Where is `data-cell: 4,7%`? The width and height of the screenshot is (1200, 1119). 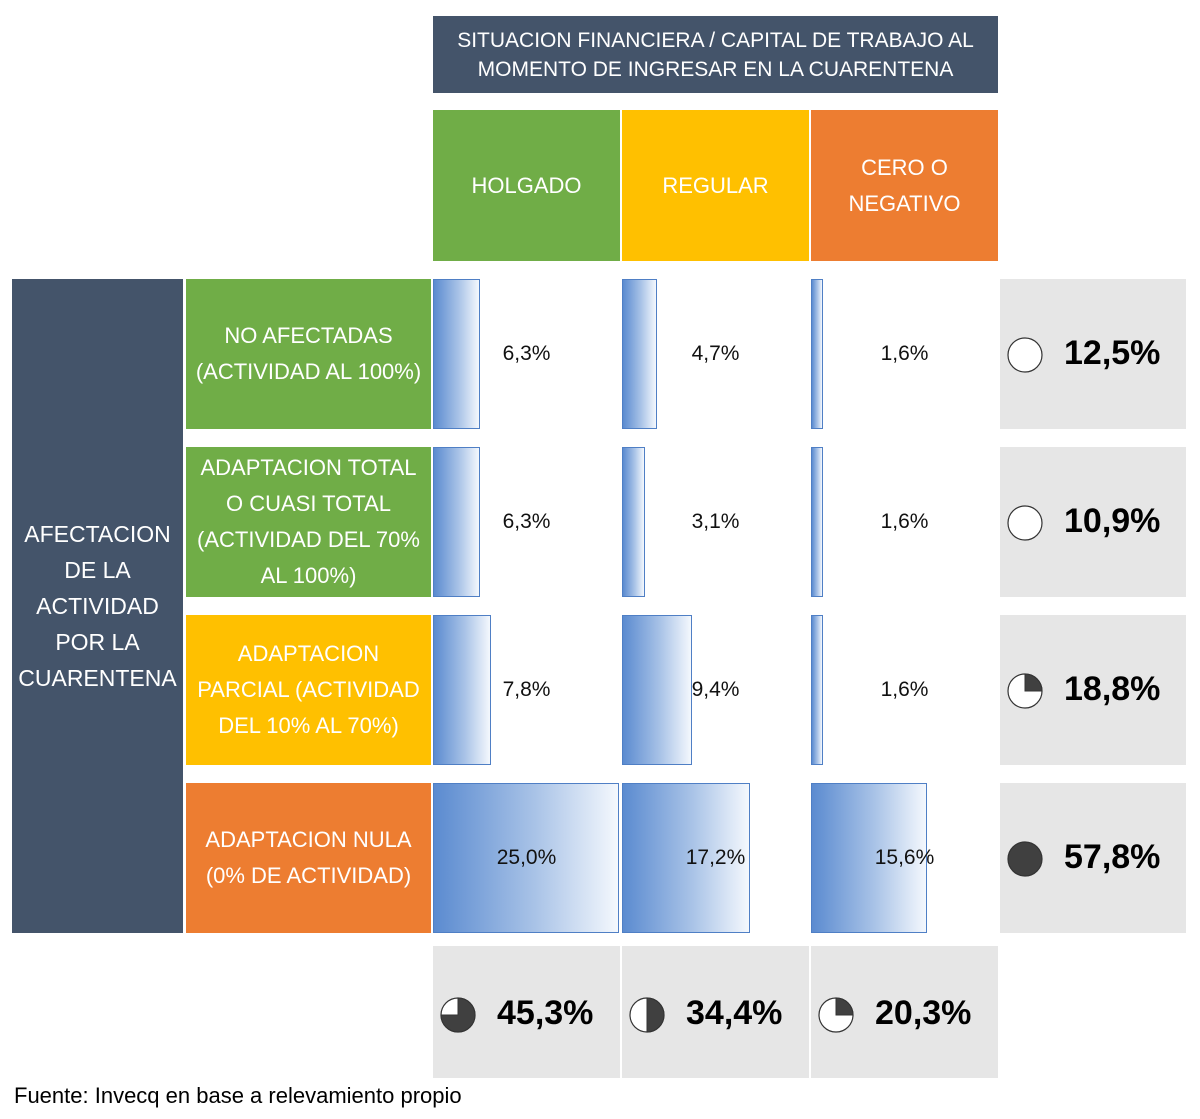
data-cell: 4,7% is located at coordinates (715, 354).